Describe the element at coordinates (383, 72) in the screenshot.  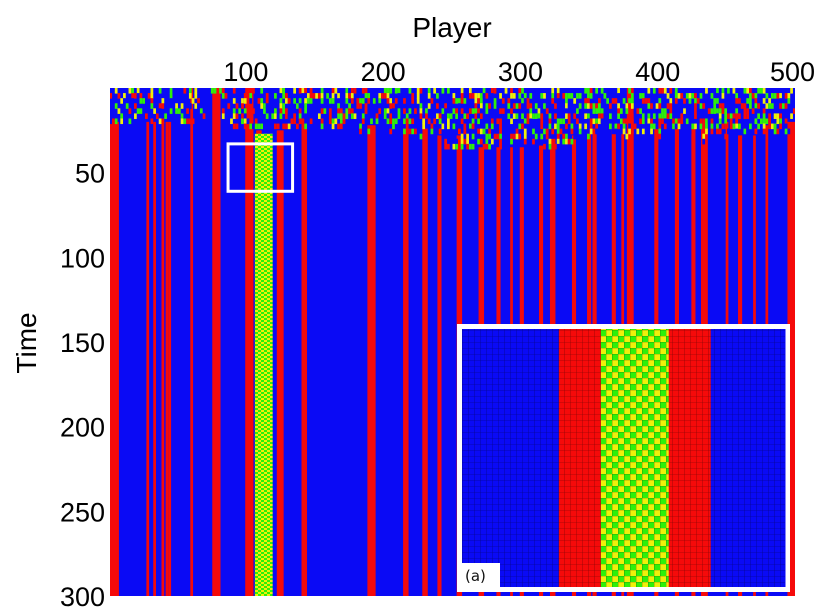
I see `x-tick-label: 200` at that location.